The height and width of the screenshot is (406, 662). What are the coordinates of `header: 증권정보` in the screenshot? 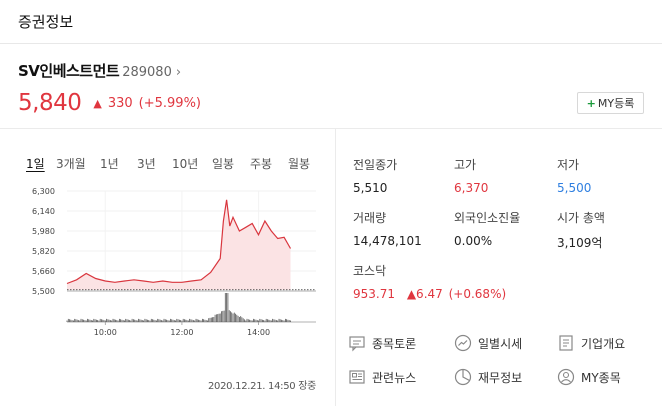 It's located at (331, 22).